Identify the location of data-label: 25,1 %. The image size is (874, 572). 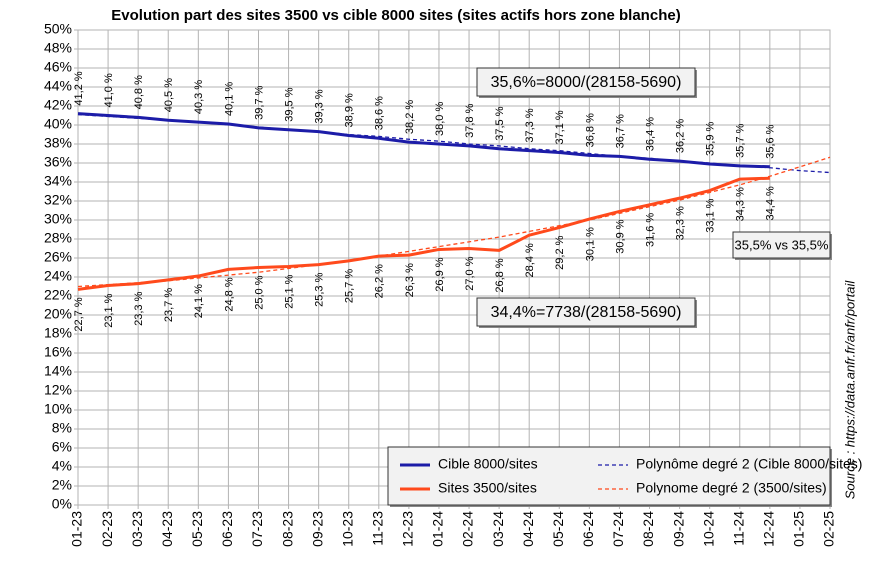
(289, 291).